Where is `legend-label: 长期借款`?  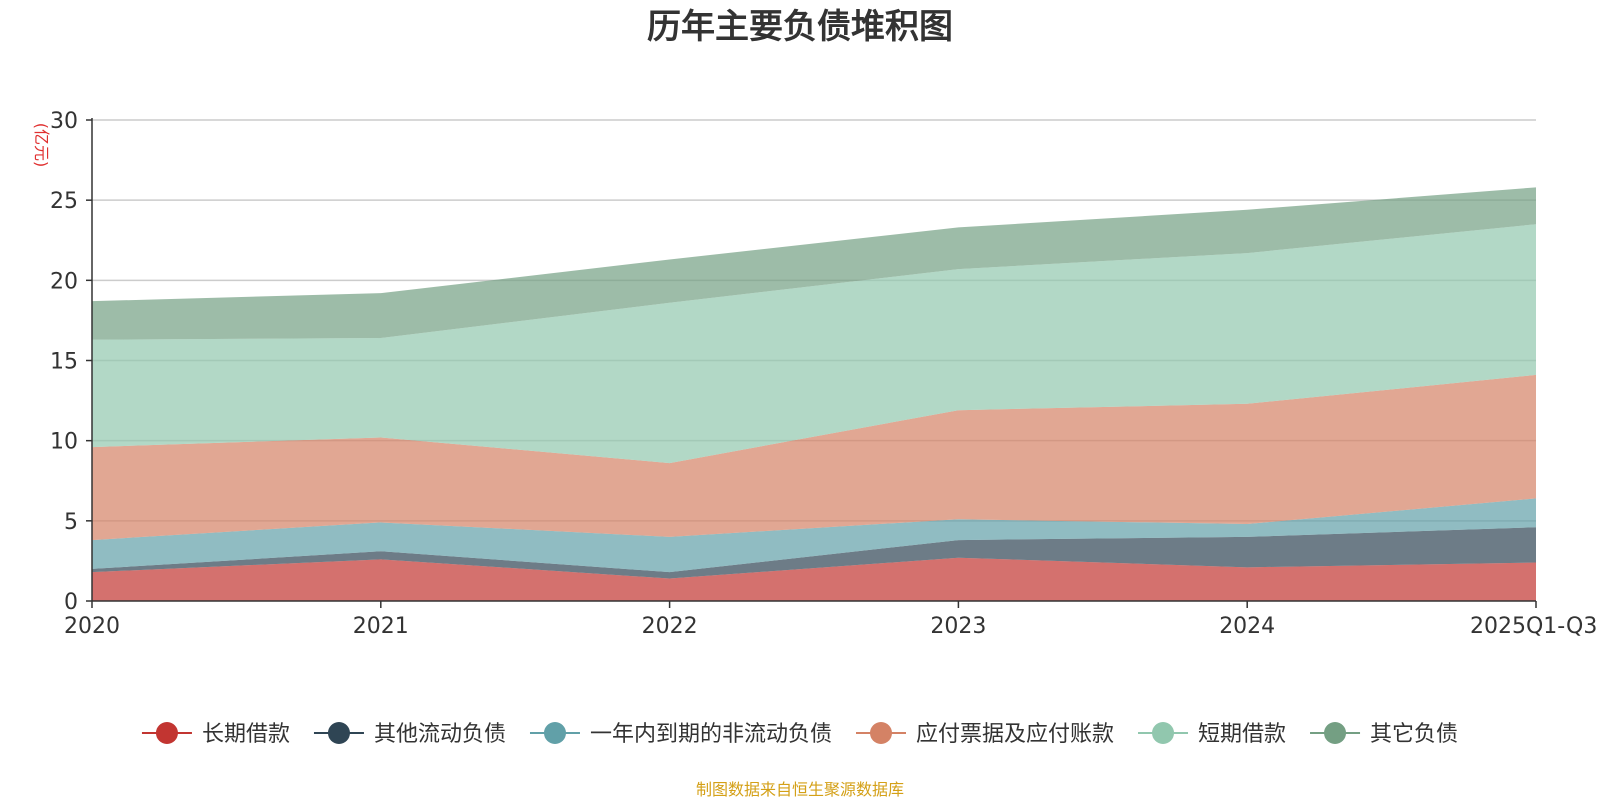
legend-label: 长期借款 is located at coordinates (246, 734).